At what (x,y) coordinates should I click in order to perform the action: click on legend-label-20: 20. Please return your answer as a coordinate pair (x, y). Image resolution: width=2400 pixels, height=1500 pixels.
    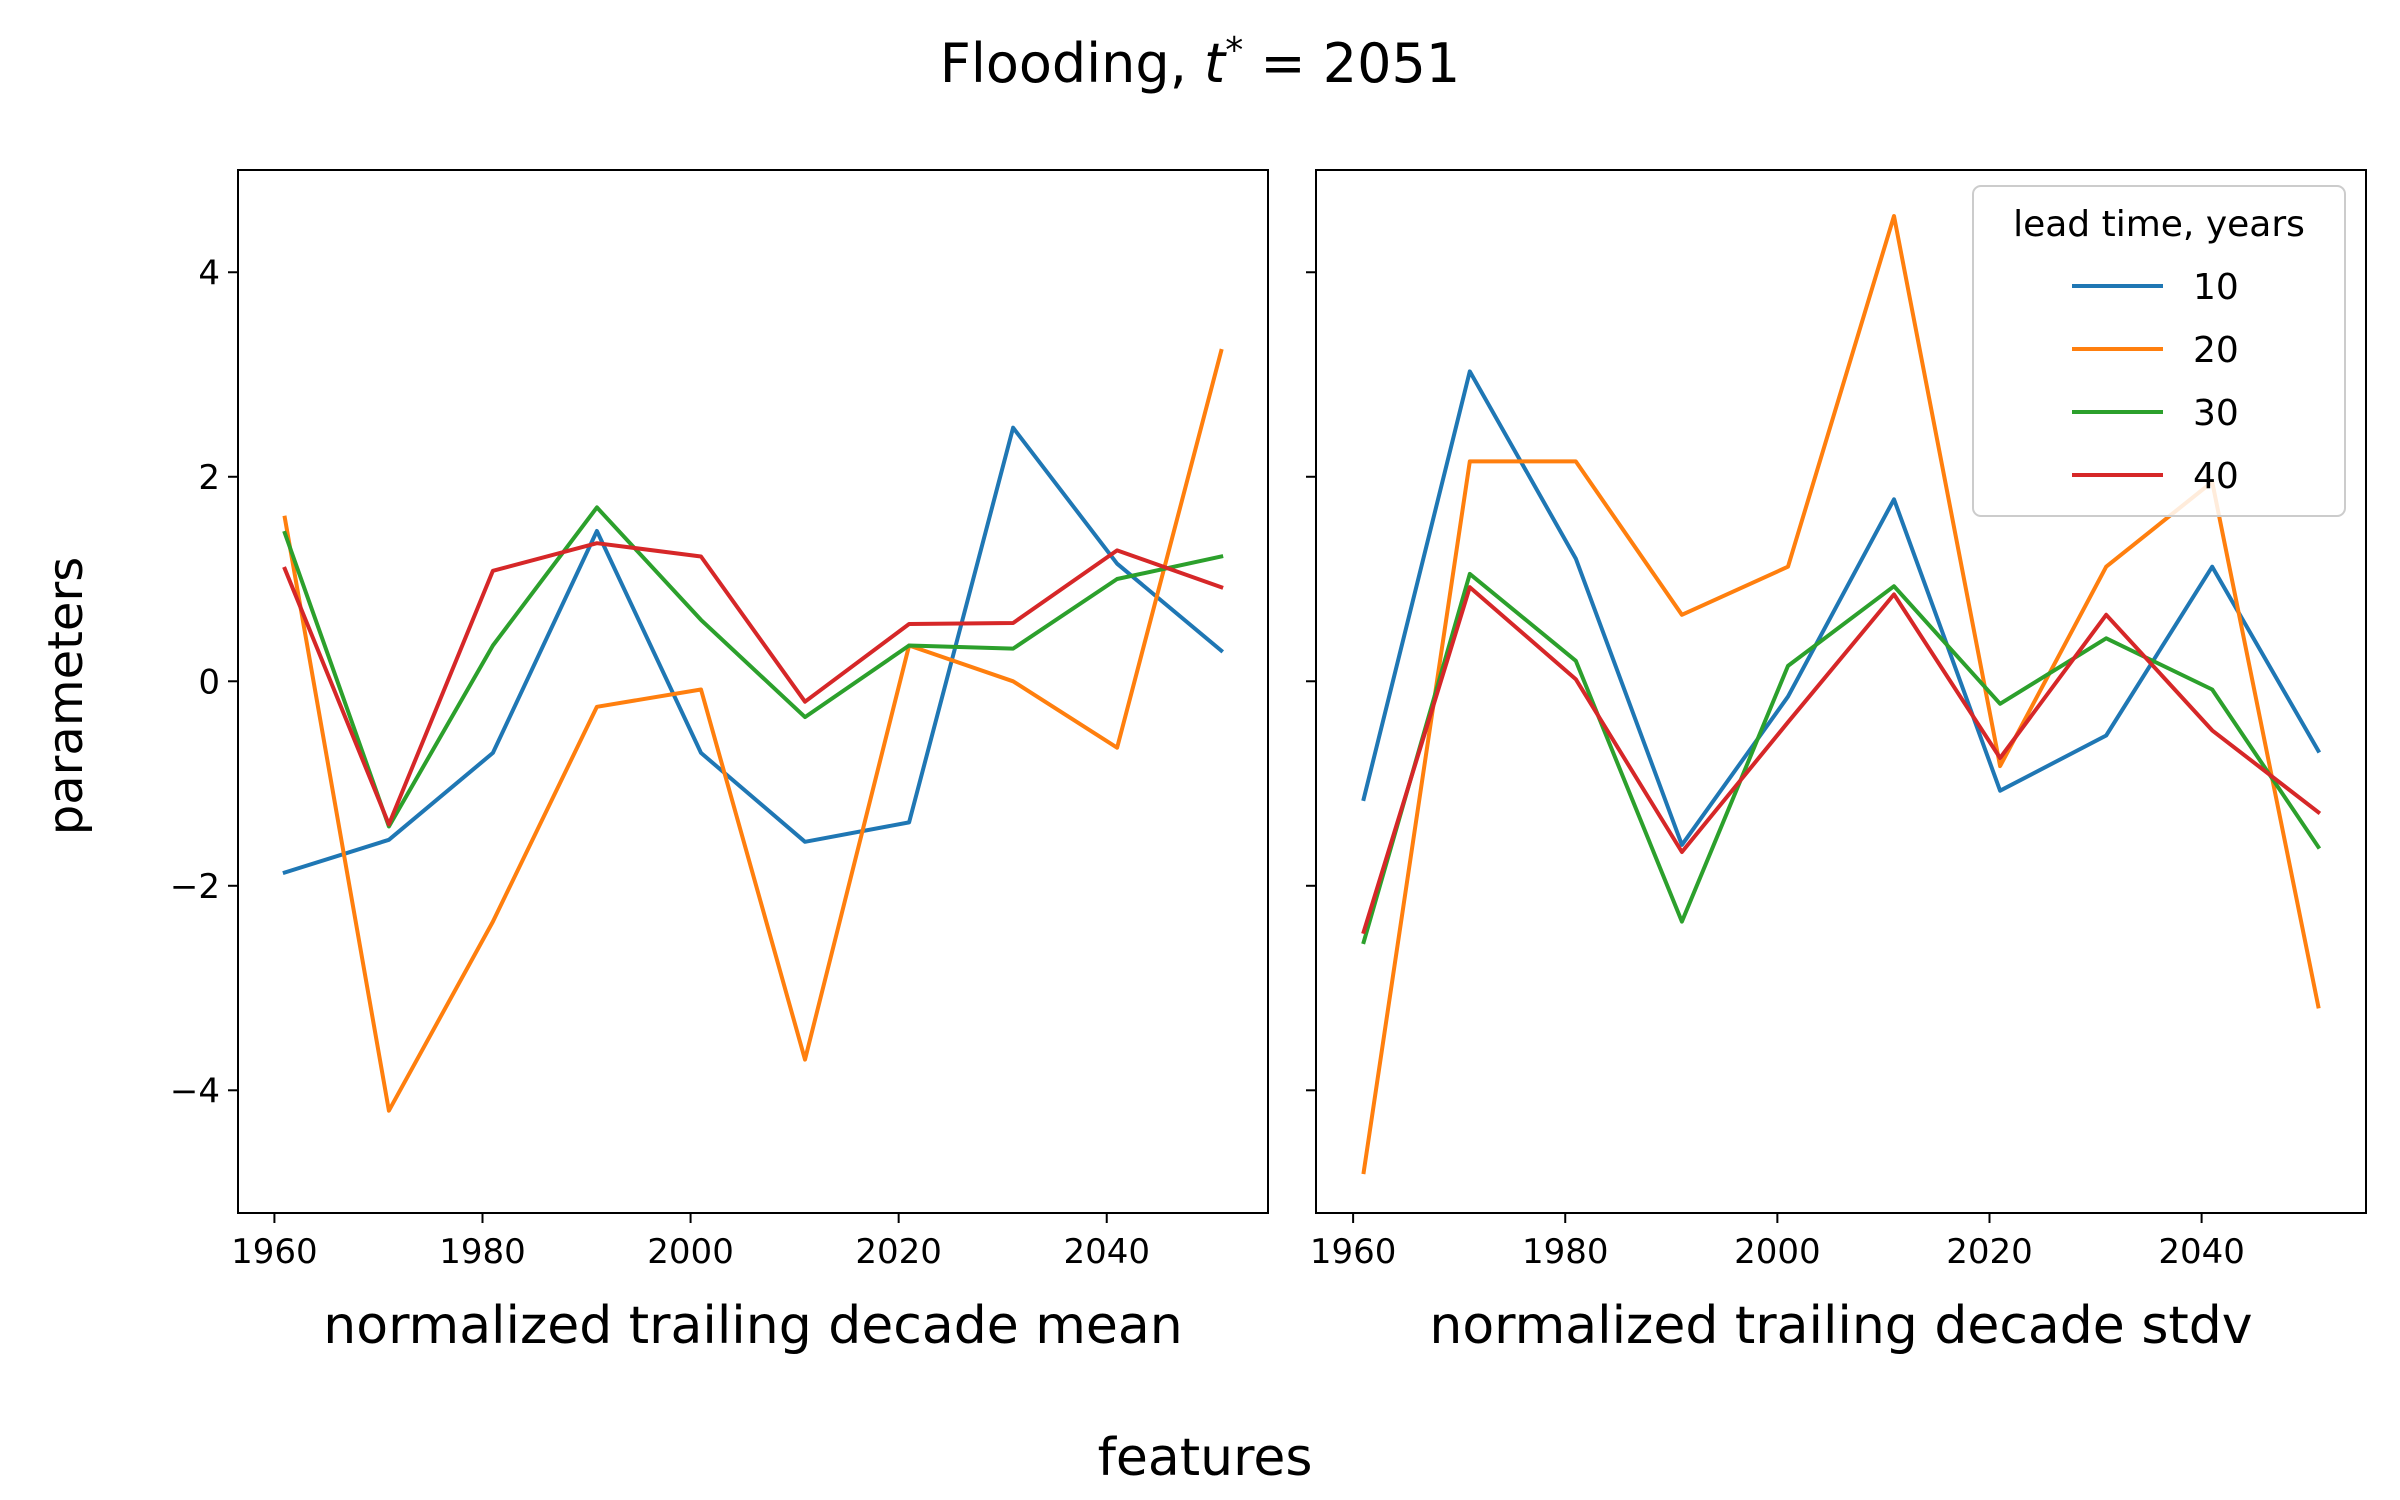
    Looking at the image, I should click on (2216, 350).